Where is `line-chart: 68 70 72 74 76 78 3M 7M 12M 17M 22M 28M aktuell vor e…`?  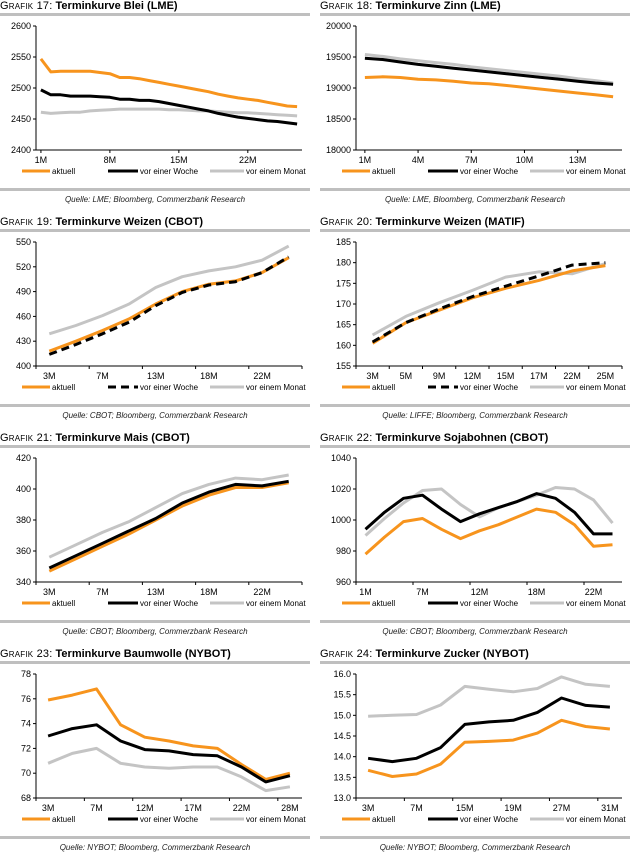
line-chart: 68 70 72 74 76 78 3M 7M 12M 17M 22M 28M aktuell vor e… is located at coordinates (163, 746).